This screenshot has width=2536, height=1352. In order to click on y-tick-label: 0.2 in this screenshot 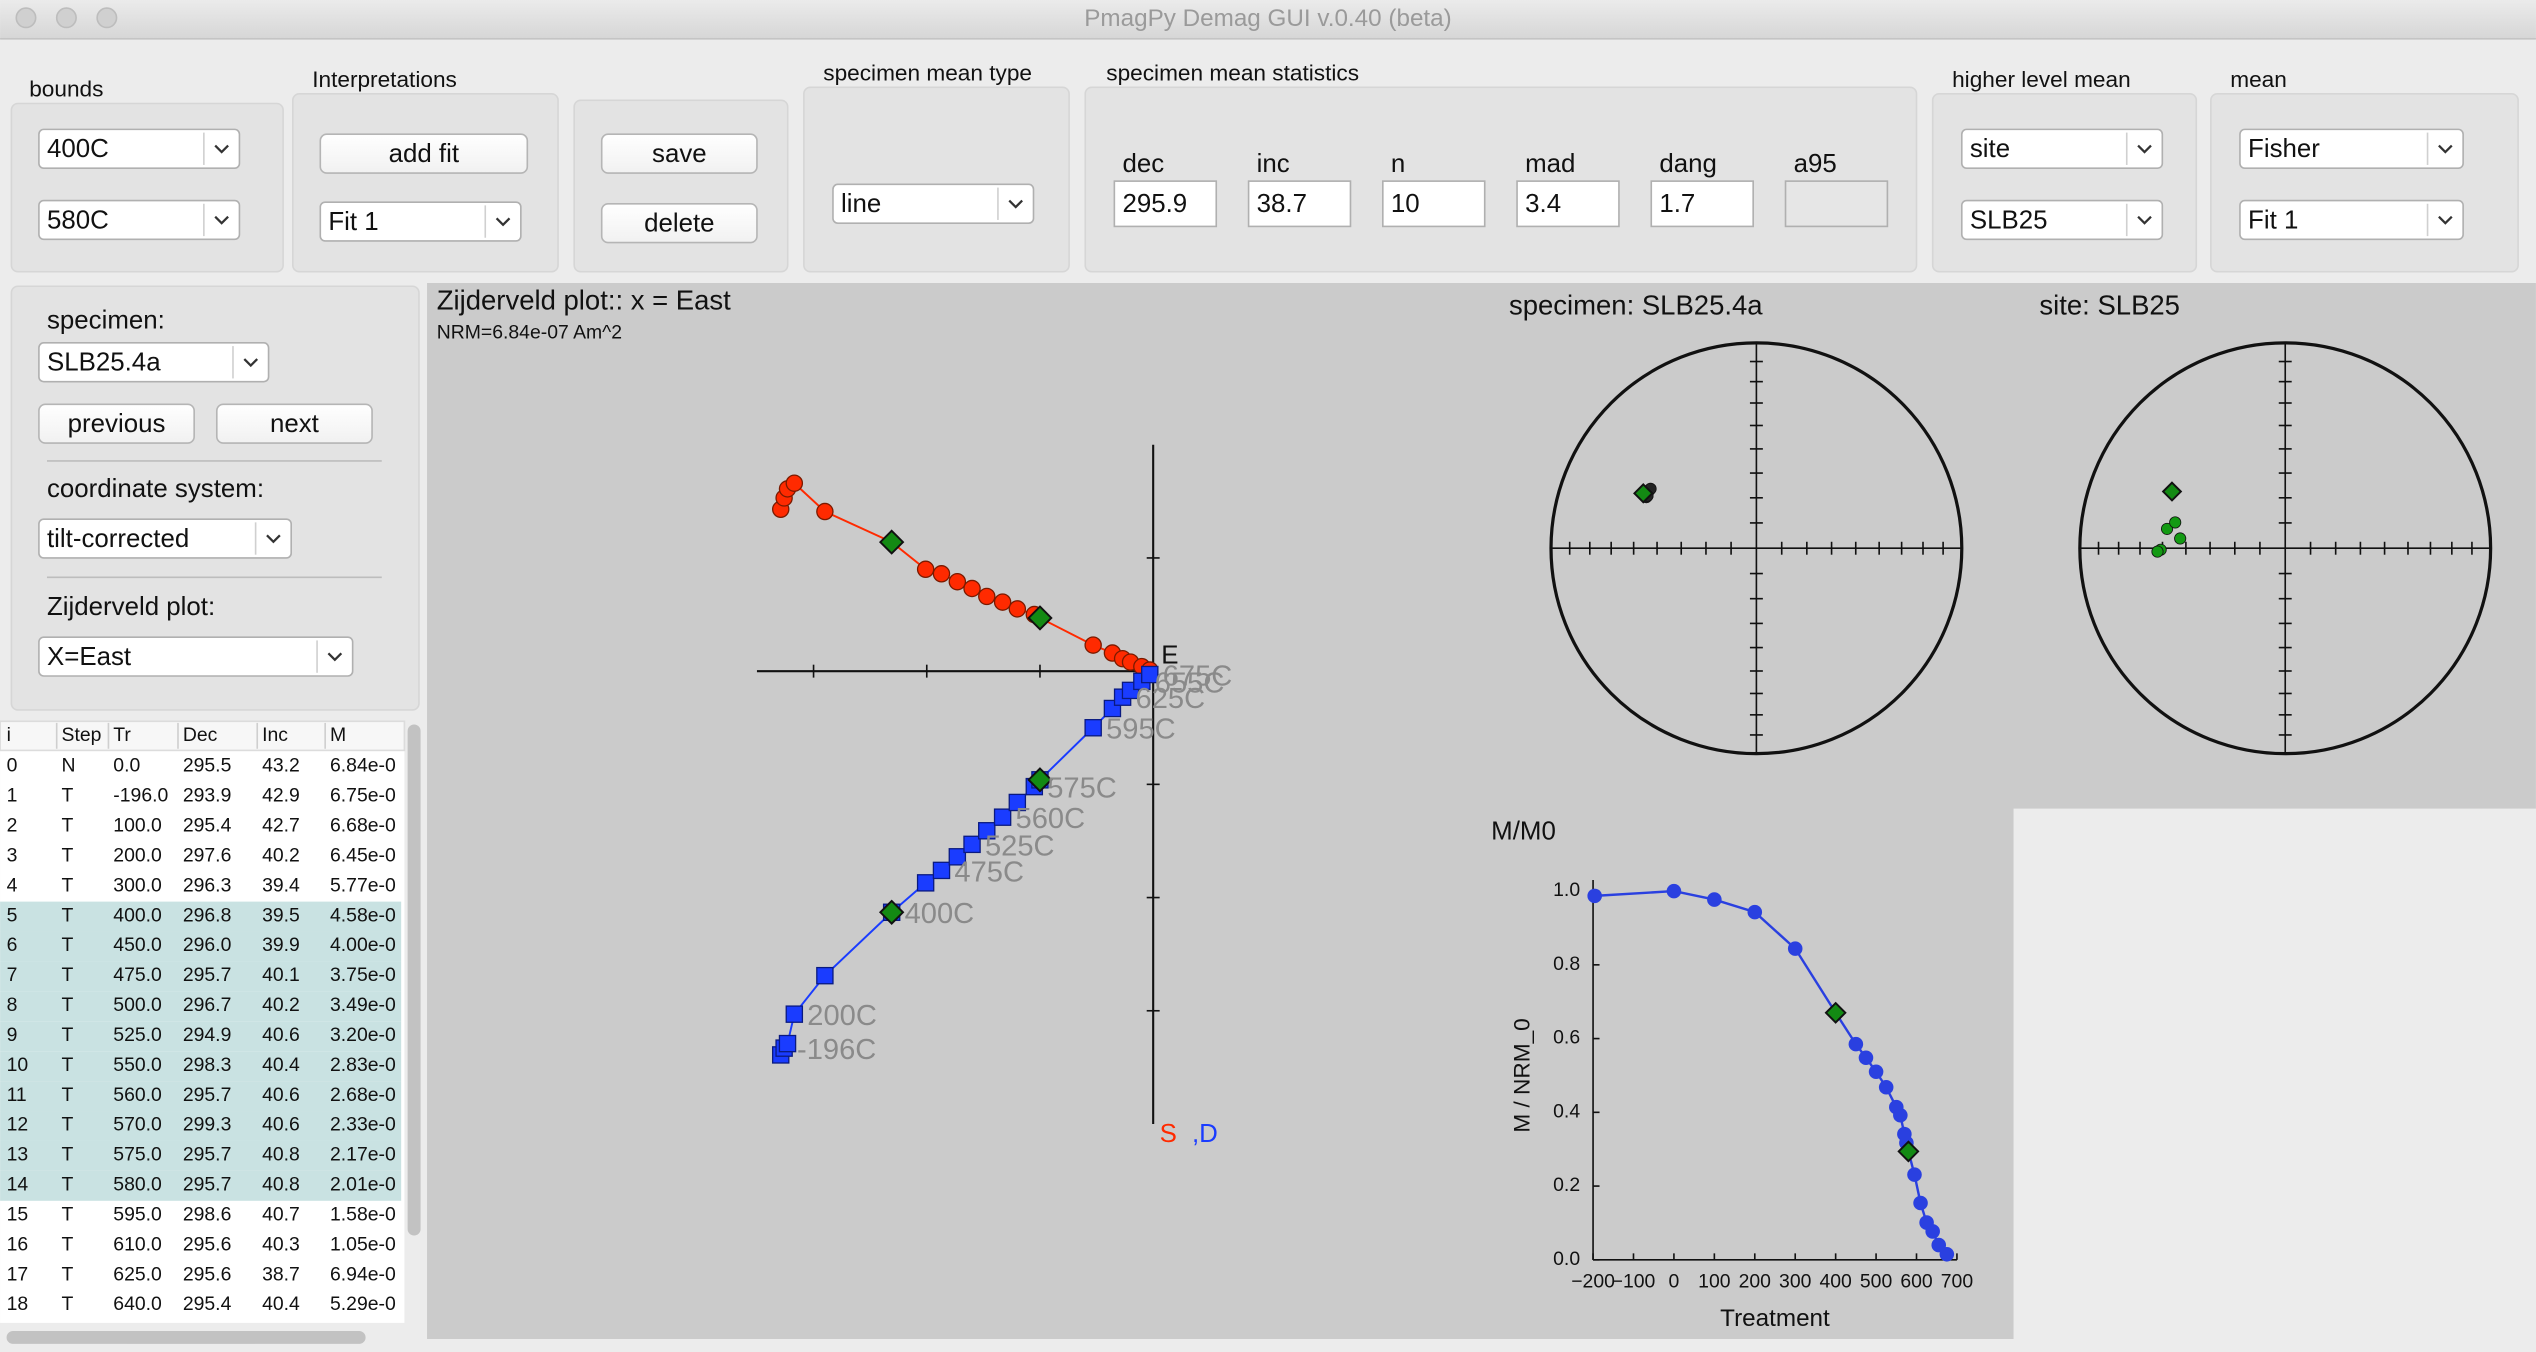, I will do `click(1566, 1185)`.